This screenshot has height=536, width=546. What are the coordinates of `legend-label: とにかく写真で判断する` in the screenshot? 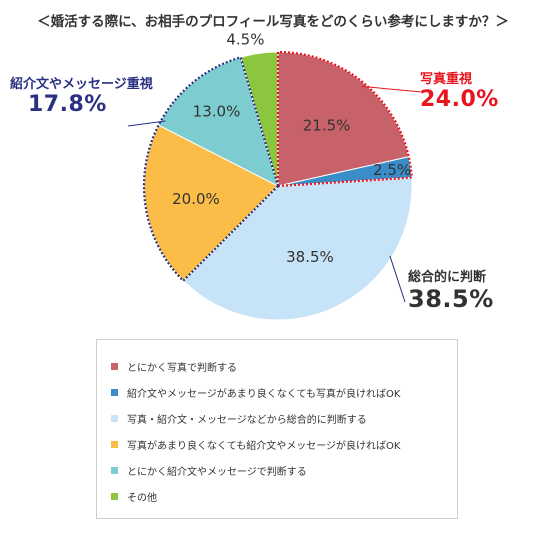 It's located at (182, 368).